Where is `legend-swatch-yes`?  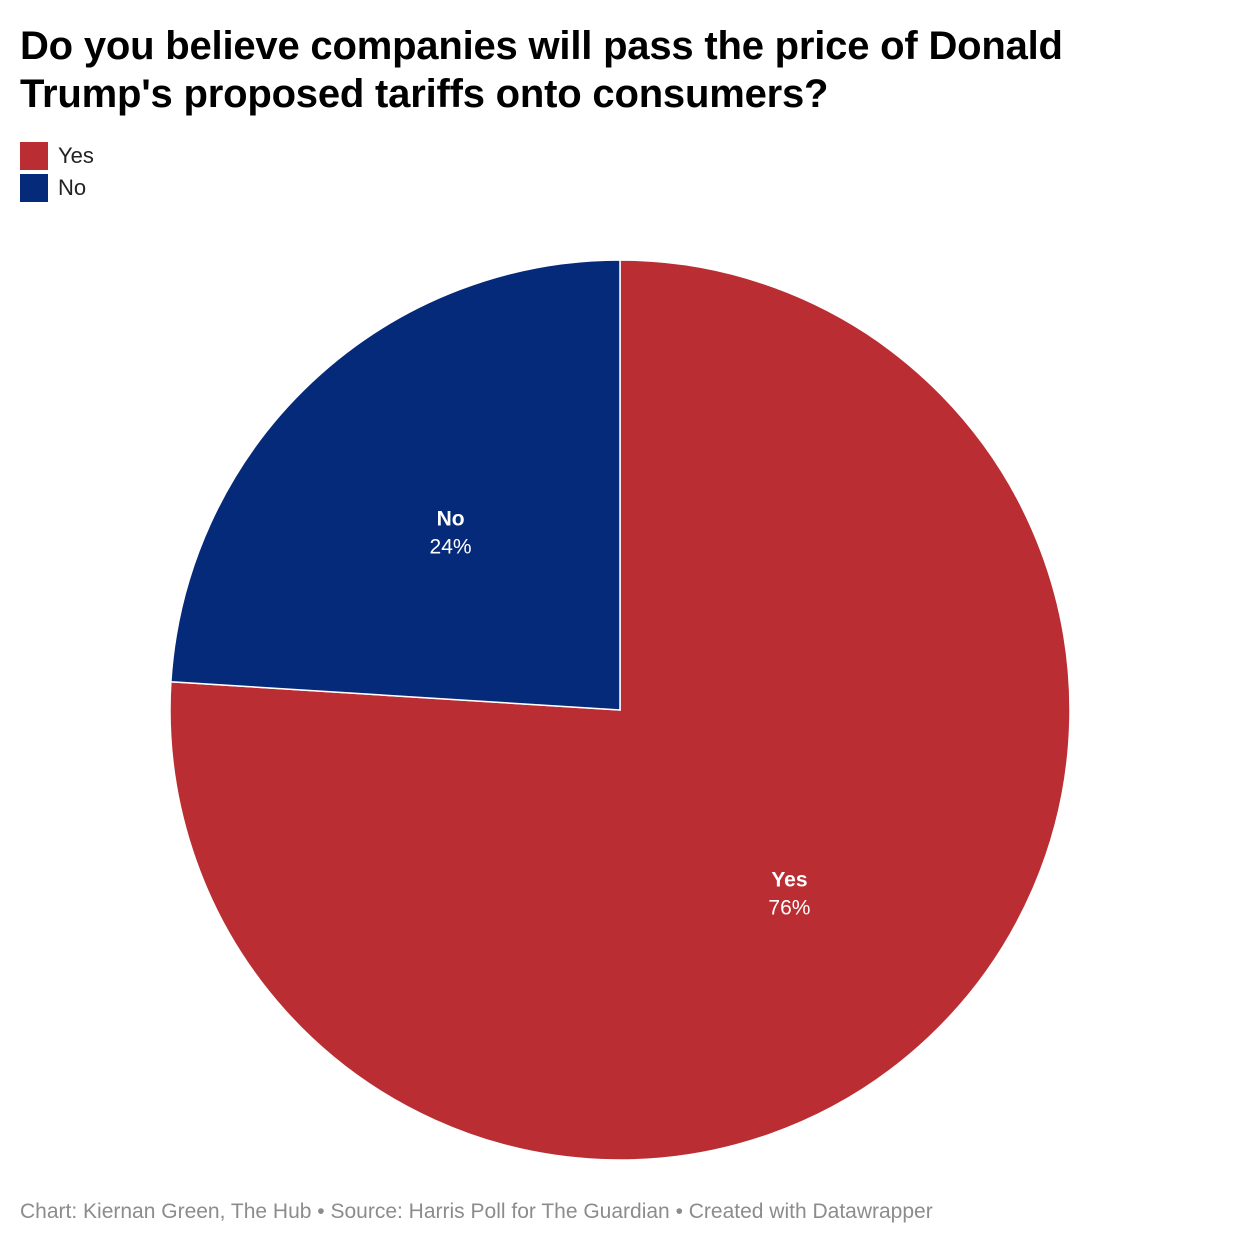
legend-swatch-yes is located at coordinates (34, 156).